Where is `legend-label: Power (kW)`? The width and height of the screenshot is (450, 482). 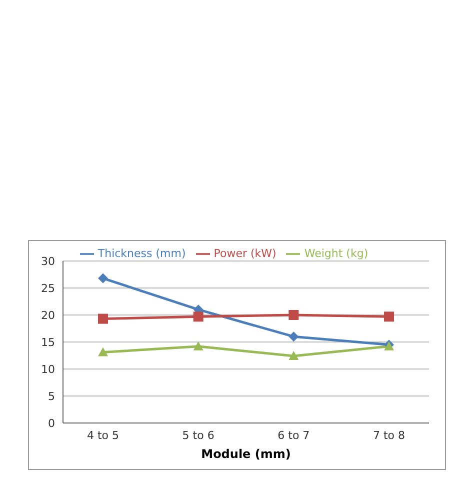
legend-label: Power (kW) is located at coordinates (245, 253).